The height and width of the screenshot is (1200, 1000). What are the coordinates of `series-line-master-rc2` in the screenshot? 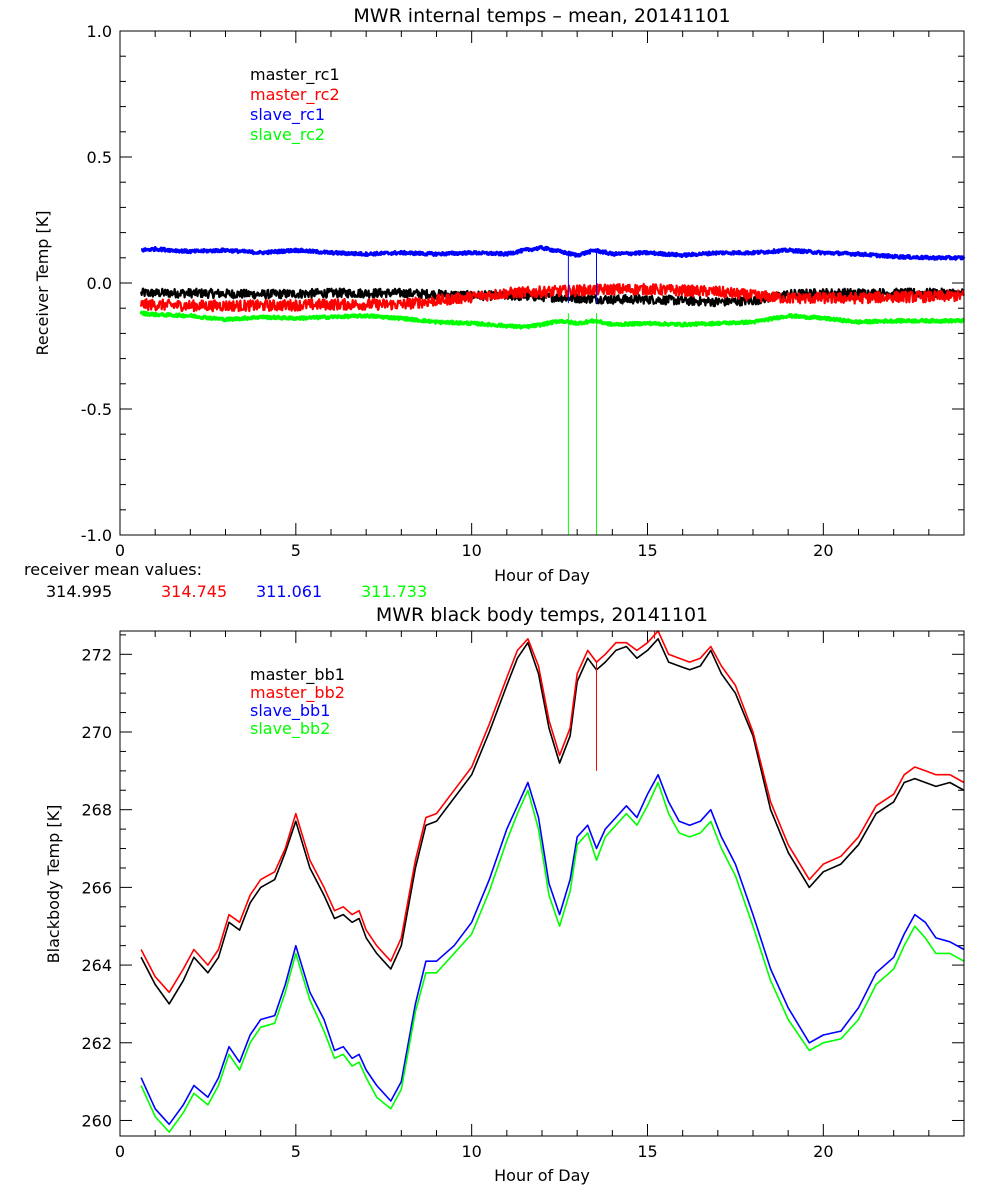 It's located at (552, 297).